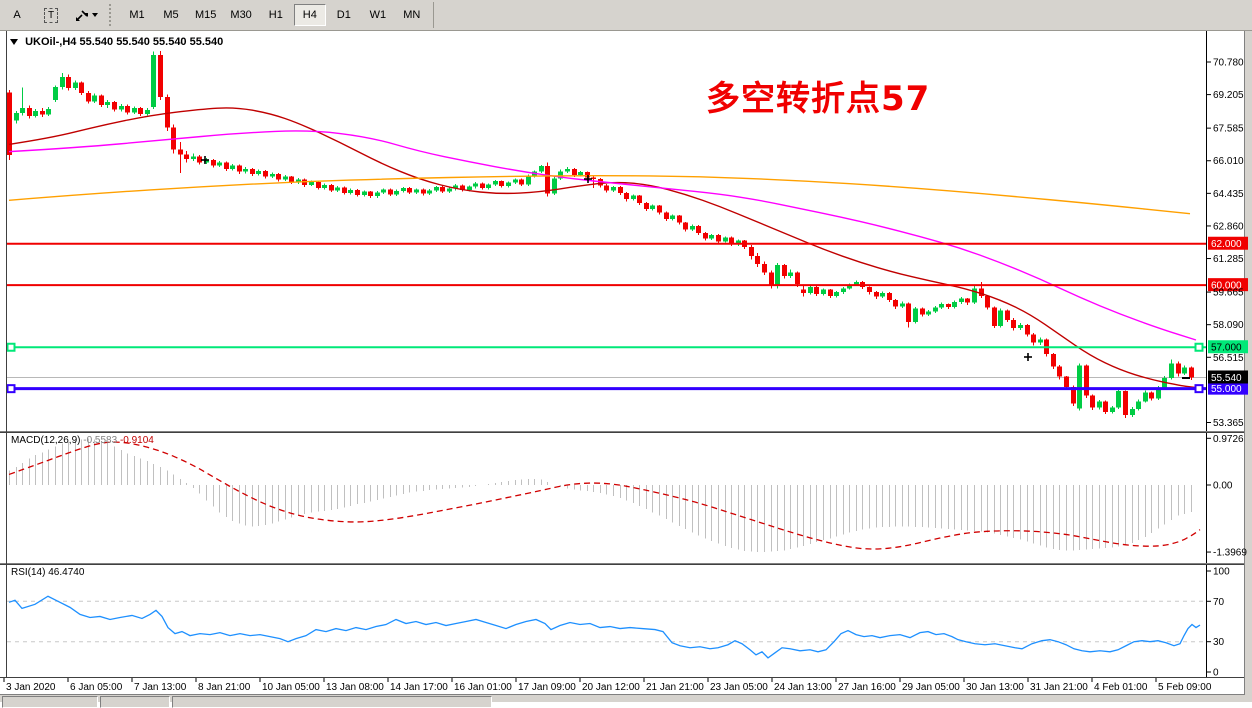  Describe the element at coordinates (137, 15) in the screenshot. I see `timeframe-button-m1: M1` at that location.